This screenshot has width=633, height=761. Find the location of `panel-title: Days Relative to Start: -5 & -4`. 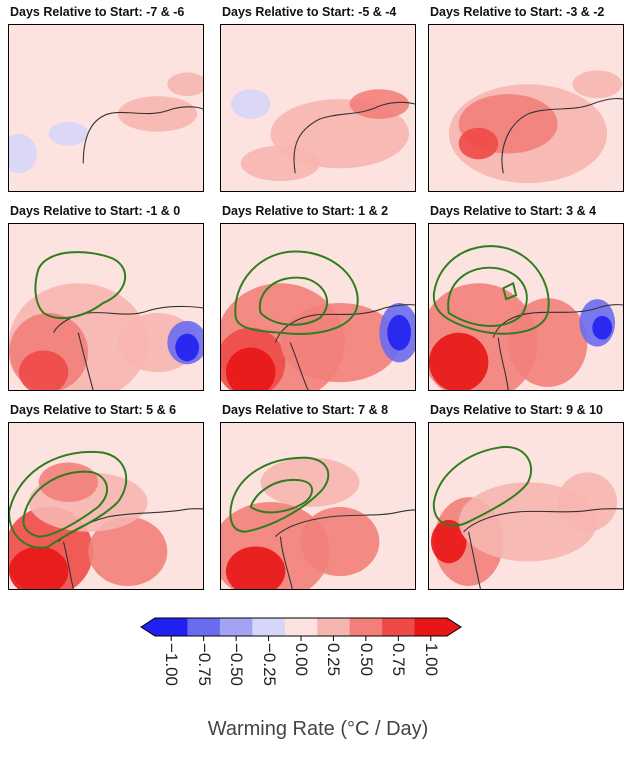

panel-title: Days Relative to Start: -5 & -4 is located at coordinates (309, 12).